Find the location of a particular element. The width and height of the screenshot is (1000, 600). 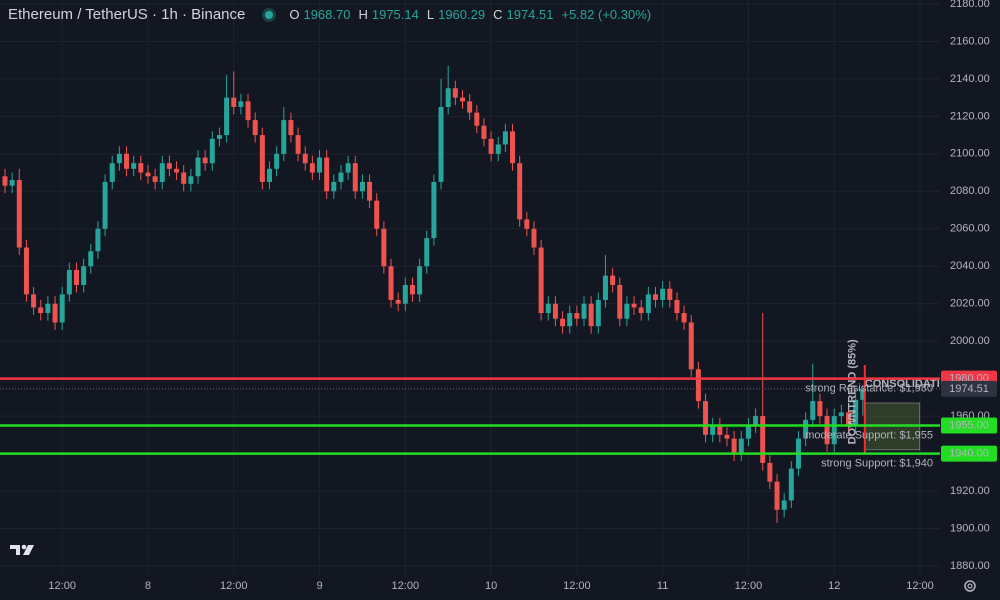

settings-icon is located at coordinates (970, 586).